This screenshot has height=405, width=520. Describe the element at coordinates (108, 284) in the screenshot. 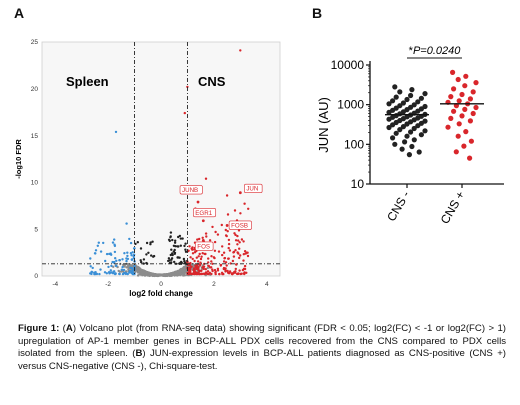

I see `x-tick-label: -2` at that location.